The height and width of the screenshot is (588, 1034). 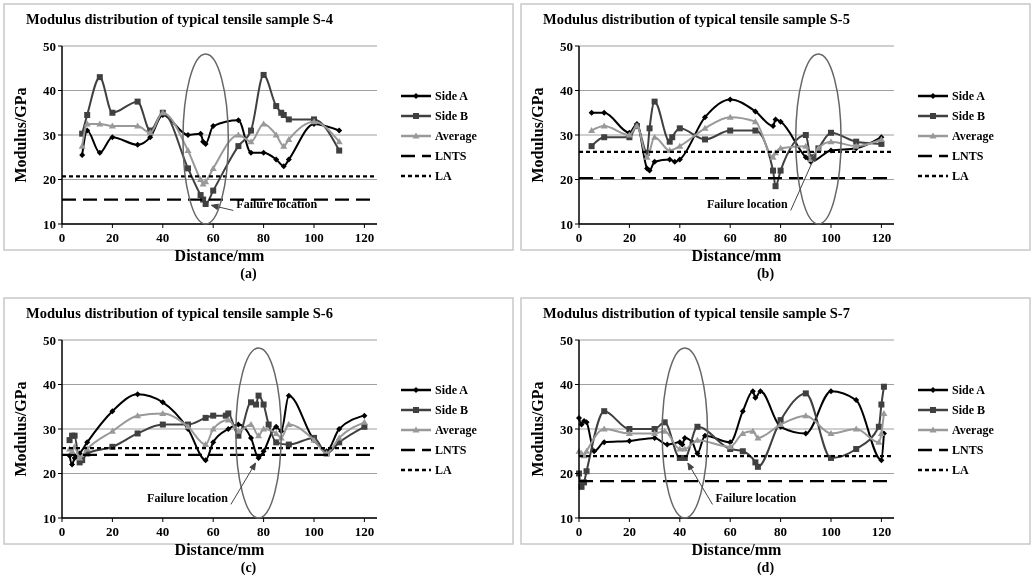 What do you see at coordinates (696, 313) in the screenshot?
I see `chart-title: Modulus distribution of typical tensile sample S-7` at bounding box center [696, 313].